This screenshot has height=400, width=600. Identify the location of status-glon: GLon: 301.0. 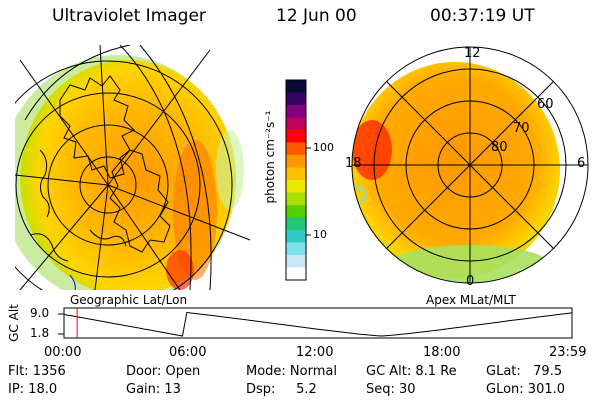
(526, 389).